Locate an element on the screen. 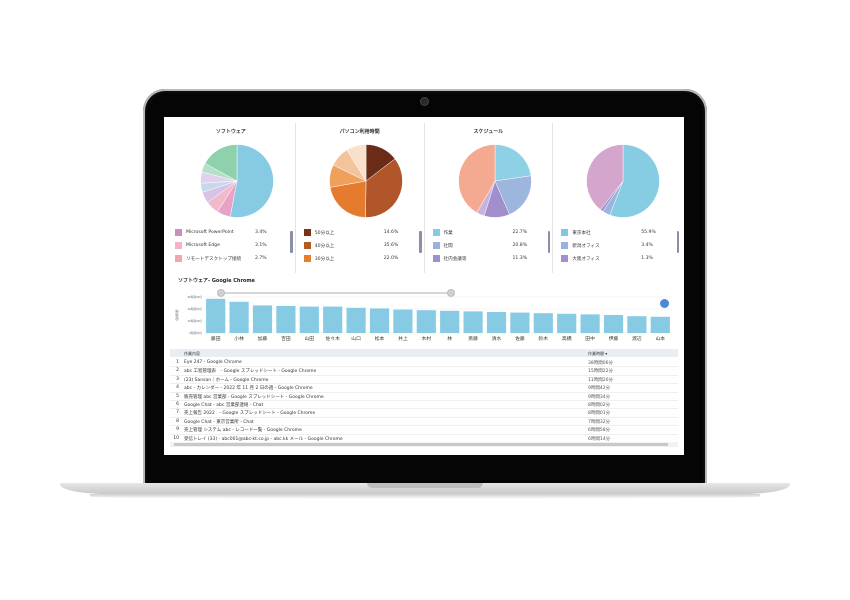 Image resolution: width=850 pixels, height=600 pixels. column-header-time: 作業時間 ▾ is located at coordinates (598, 353).